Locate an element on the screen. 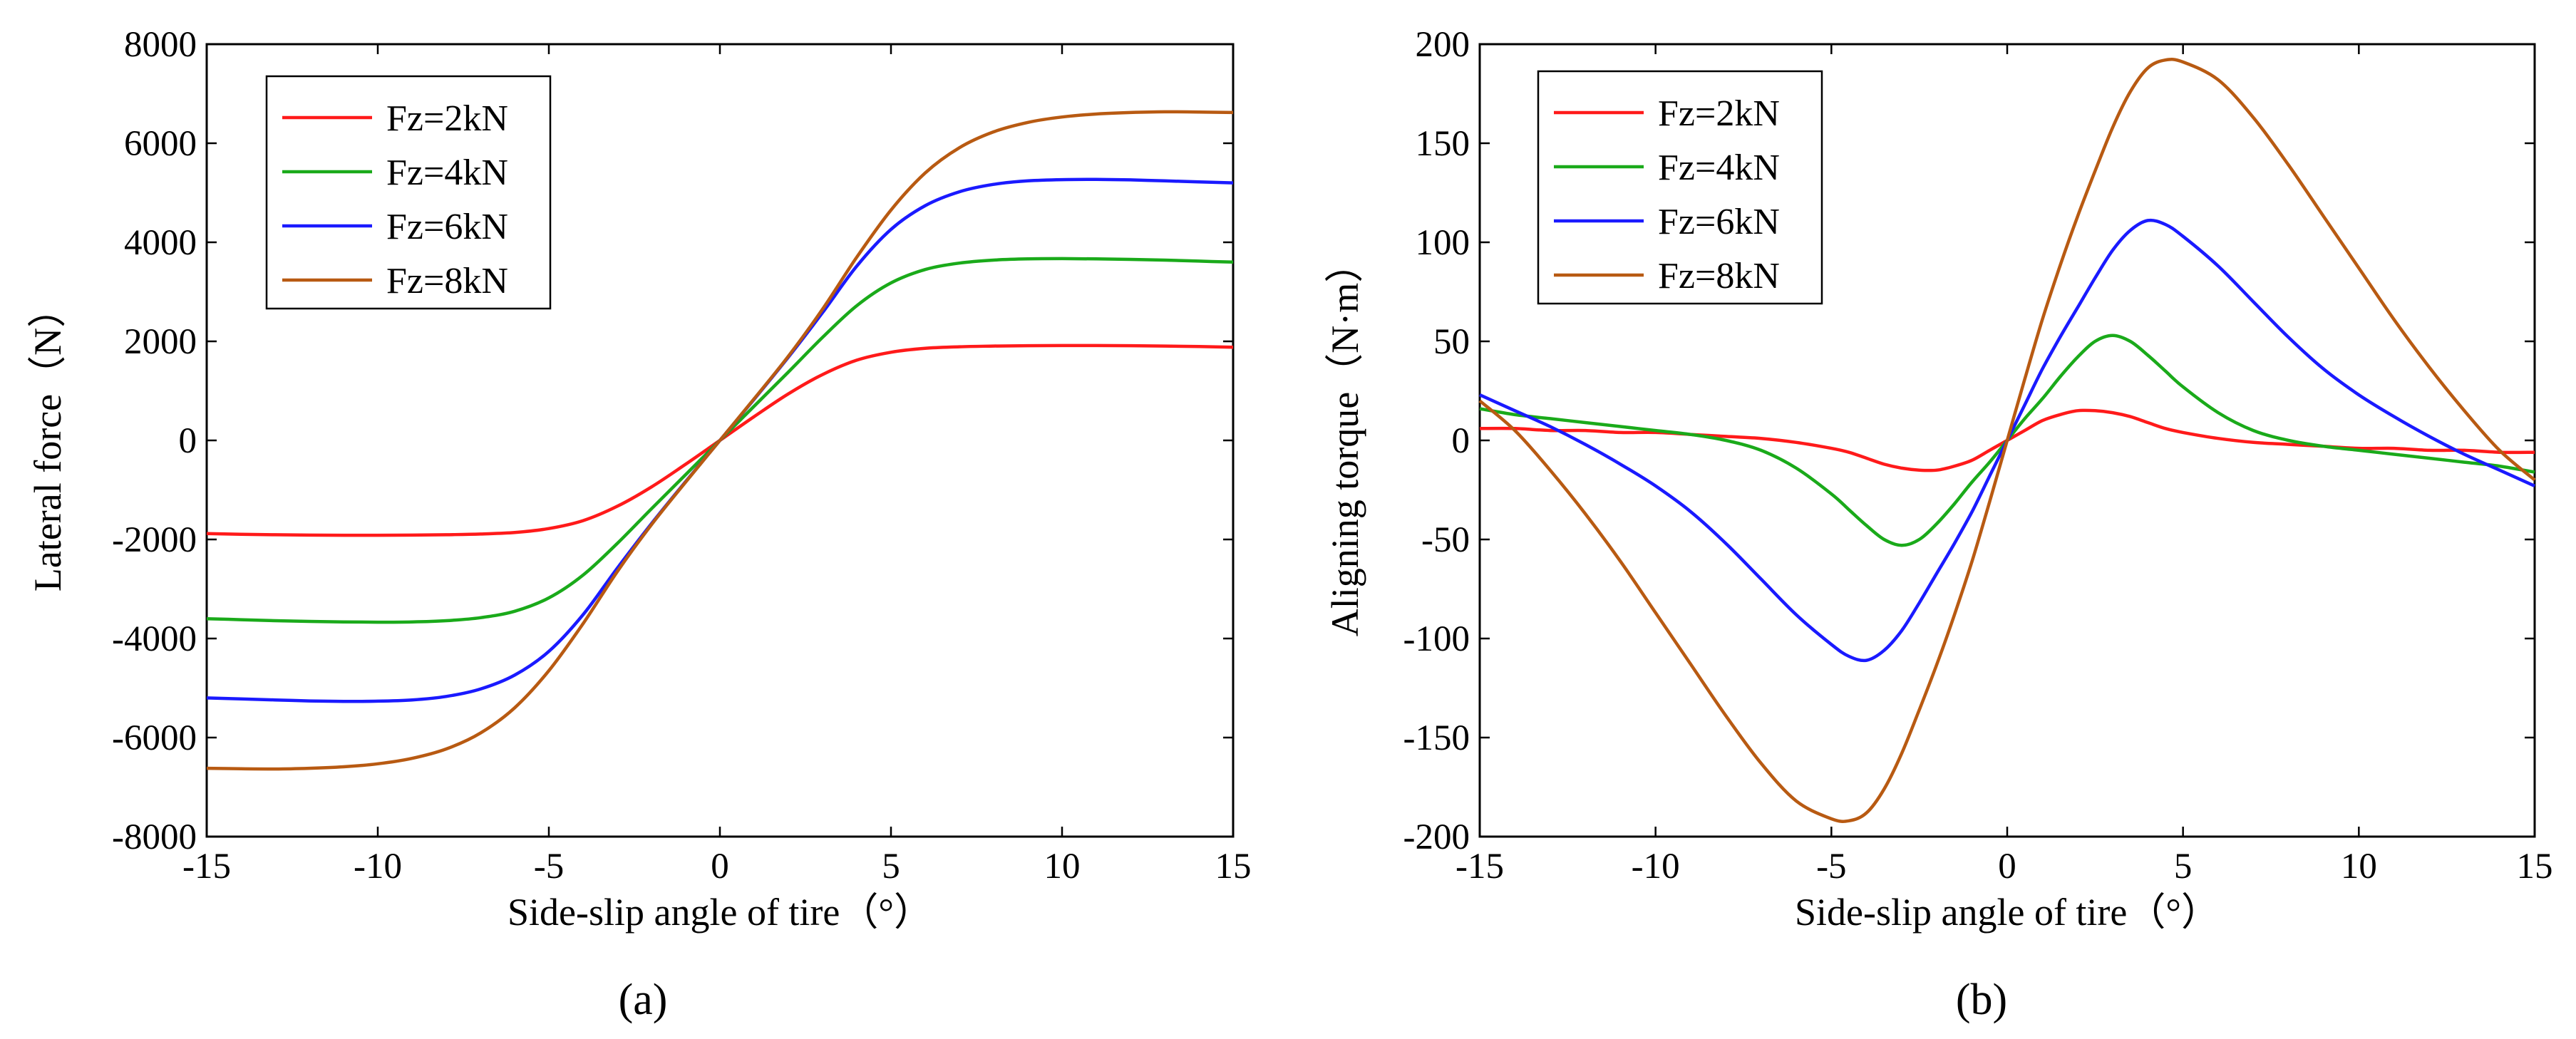 This screenshot has width=2576, height=1039. y-tick-label: -200 is located at coordinates (1436, 837).